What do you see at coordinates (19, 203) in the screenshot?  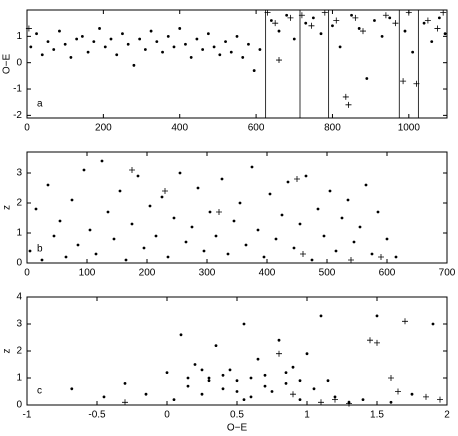 I see `y-tick-label: 2` at bounding box center [19, 203].